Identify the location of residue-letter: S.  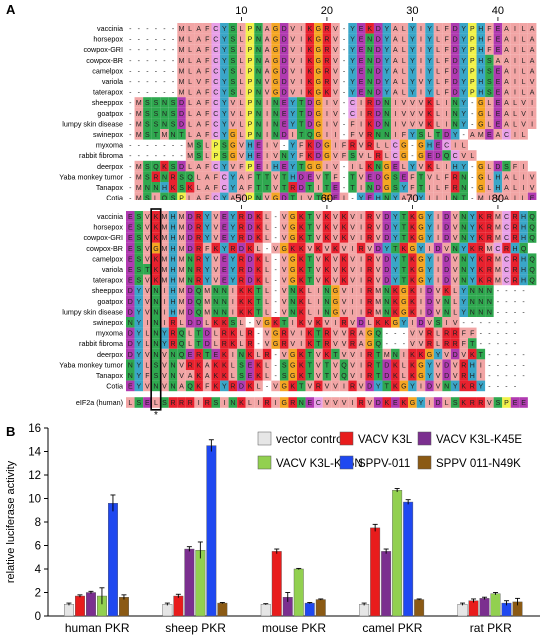
(138, 238).